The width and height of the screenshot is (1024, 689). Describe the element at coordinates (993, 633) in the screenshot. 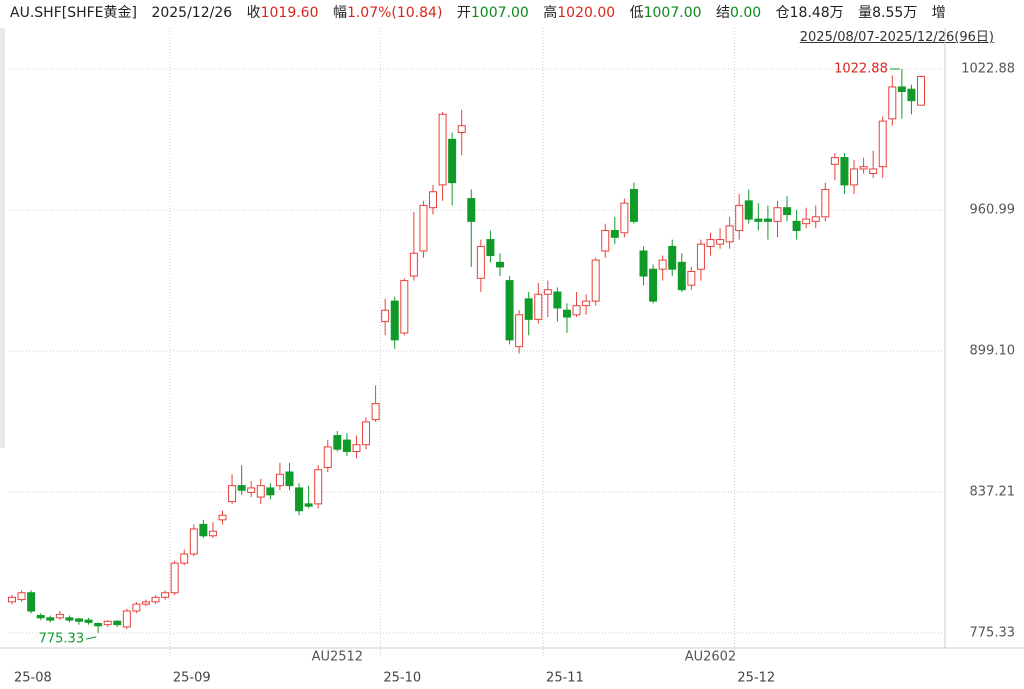

I see `y-tick-label: 775.33` at that location.